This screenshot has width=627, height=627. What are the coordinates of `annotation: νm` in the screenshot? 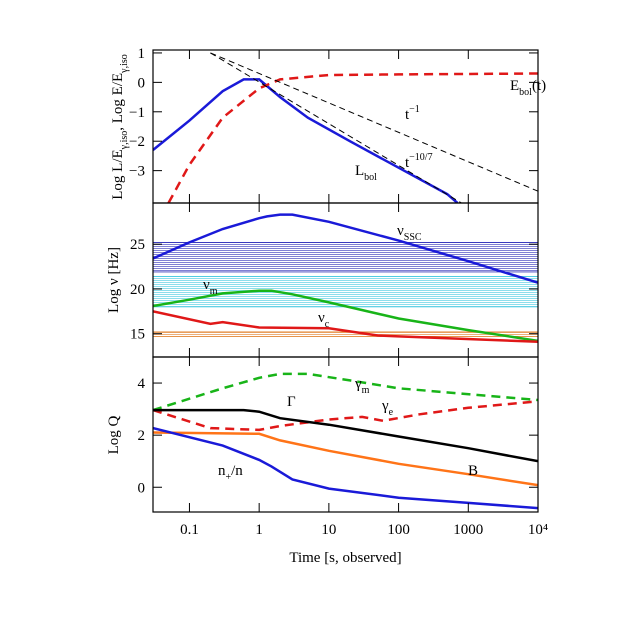 It's located at (210, 287).